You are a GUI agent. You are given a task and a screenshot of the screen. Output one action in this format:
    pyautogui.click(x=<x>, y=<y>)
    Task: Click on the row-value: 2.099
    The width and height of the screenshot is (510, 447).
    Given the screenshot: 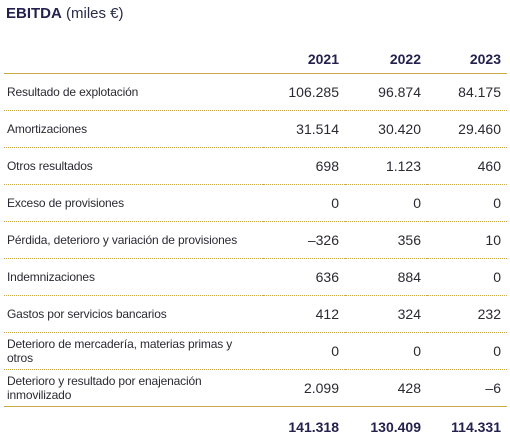 What is the action you would take?
    pyautogui.click(x=304, y=388)
    